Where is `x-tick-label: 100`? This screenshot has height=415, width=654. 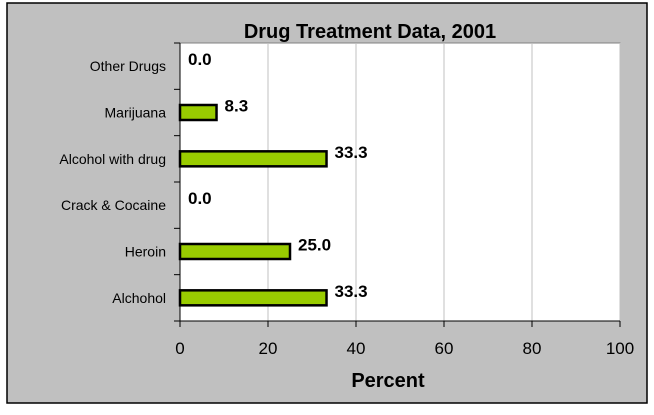 x-tick-label: 100 is located at coordinates (620, 348).